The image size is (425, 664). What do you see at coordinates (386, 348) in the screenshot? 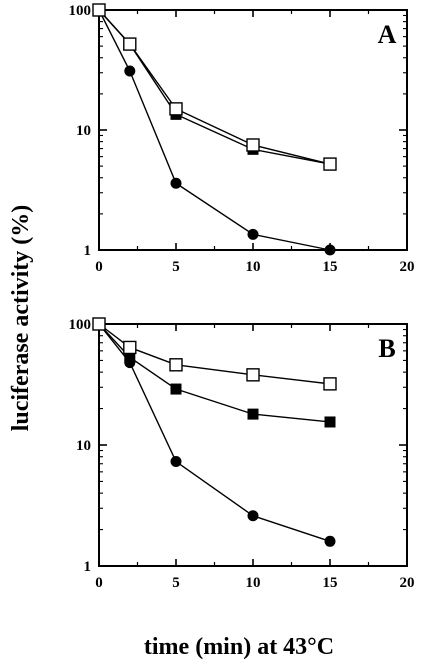
I see `panel-label: B` at bounding box center [386, 348].